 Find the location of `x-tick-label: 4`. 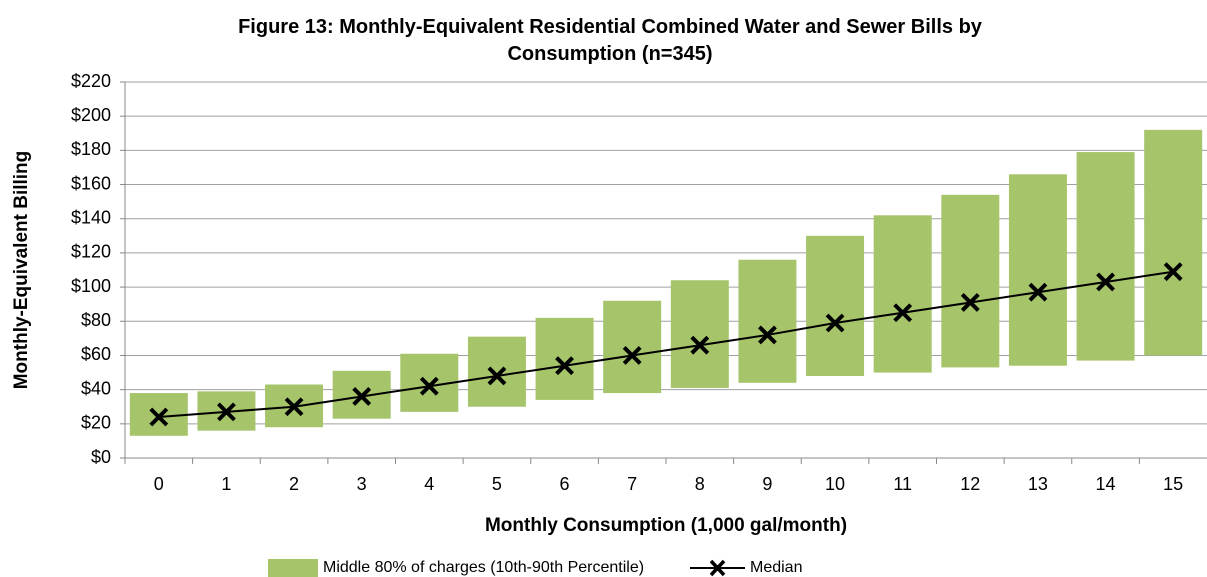

x-tick-label: 4 is located at coordinates (429, 484).